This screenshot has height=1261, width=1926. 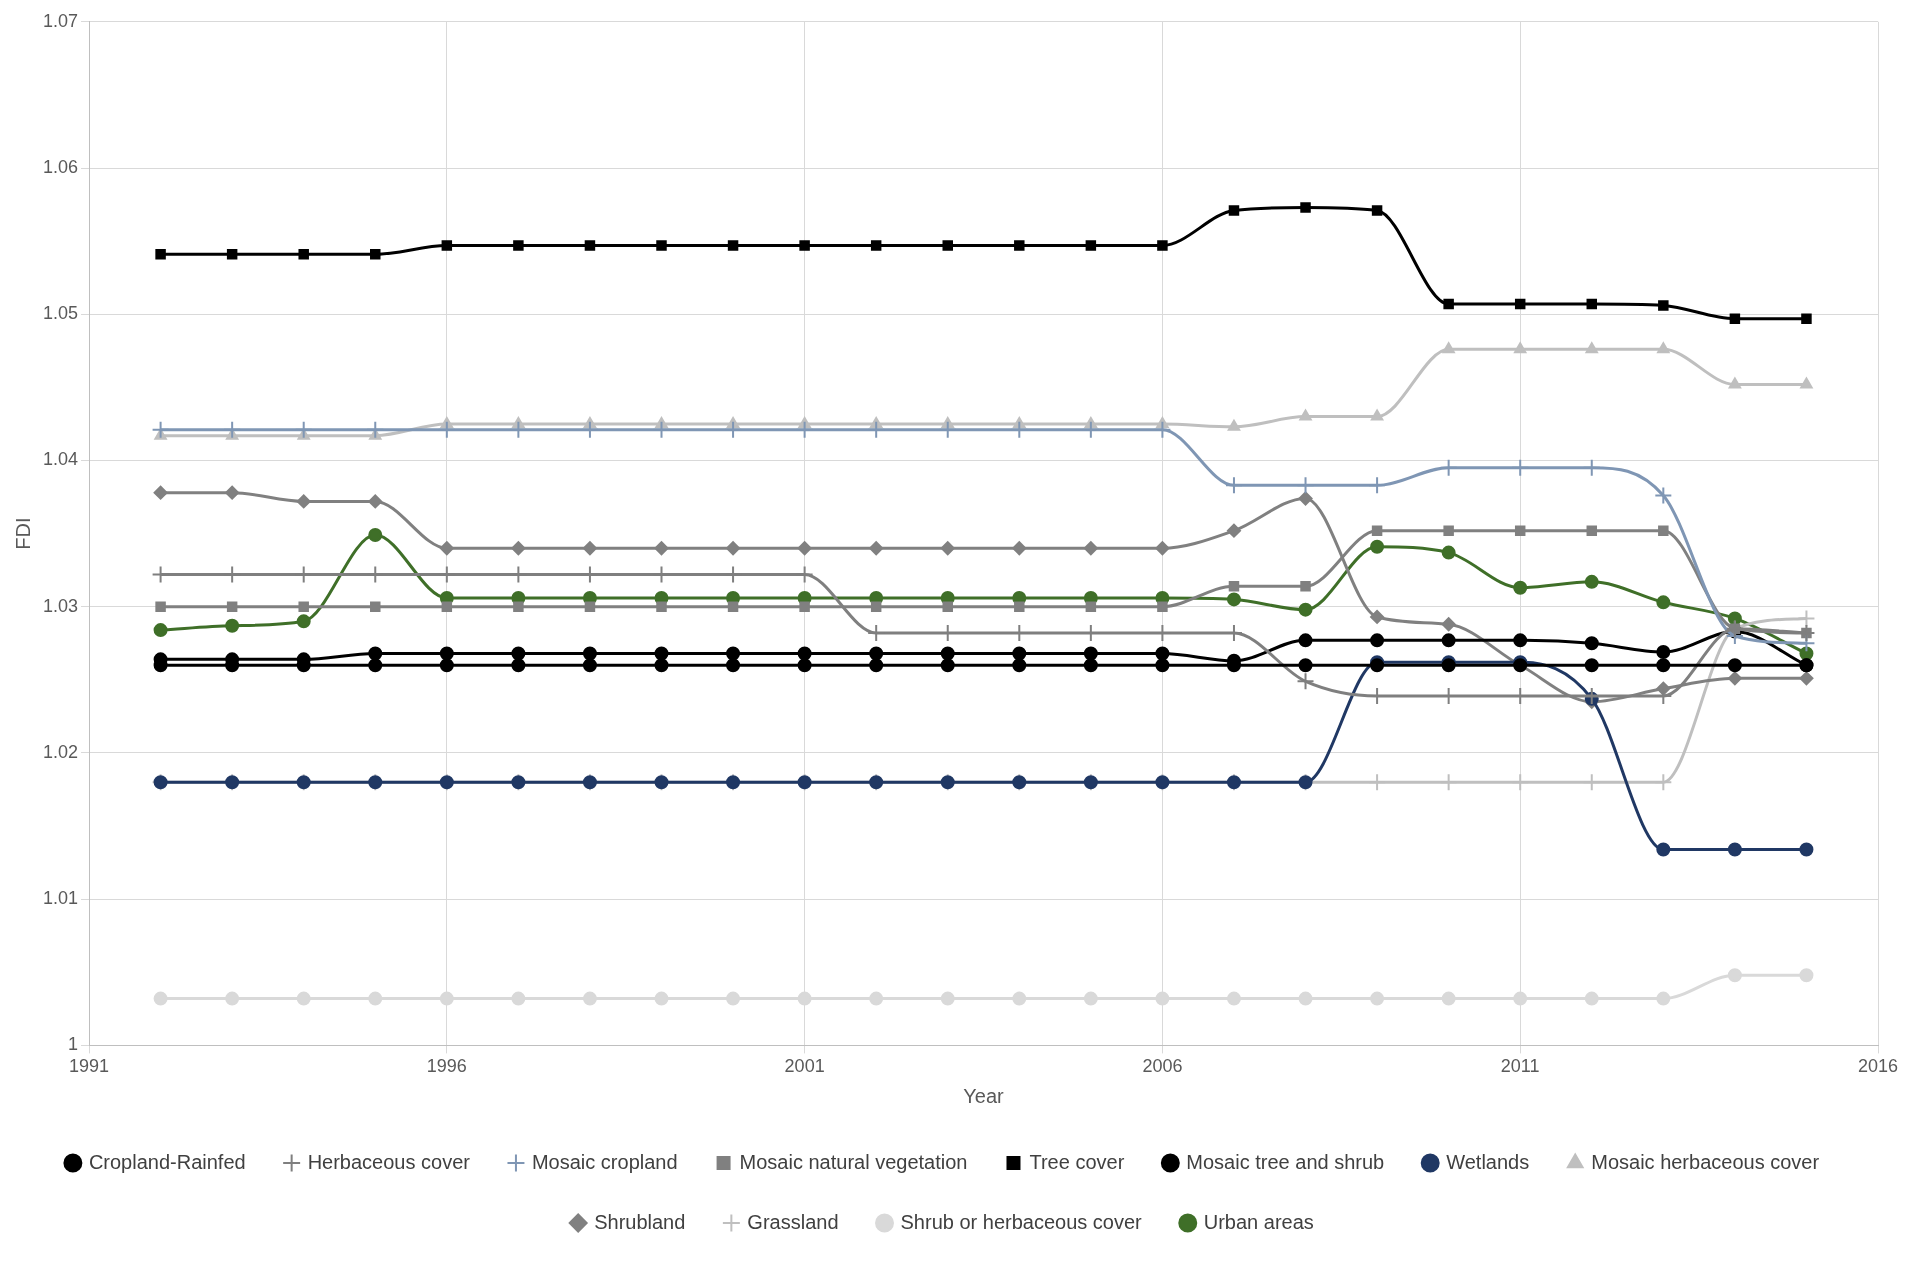 I want to click on legend-label: Wetlands, so click(x=1488, y=1161).